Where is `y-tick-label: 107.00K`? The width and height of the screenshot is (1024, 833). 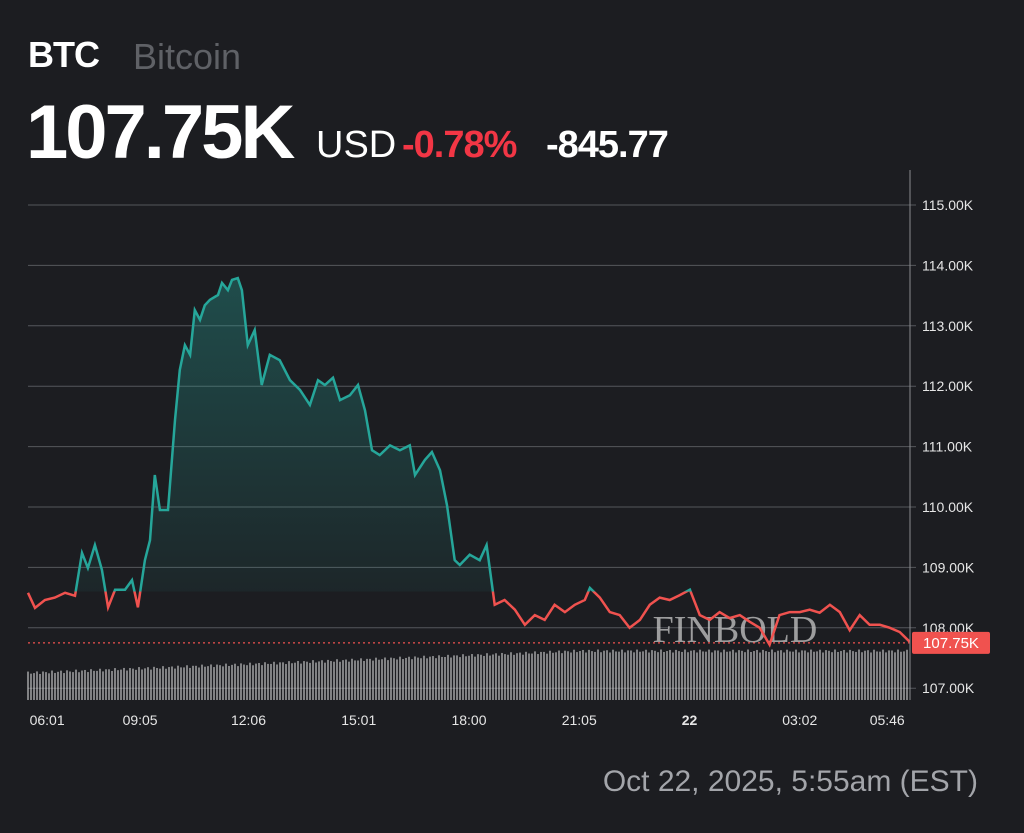
y-tick-label: 107.00K is located at coordinates (948, 688).